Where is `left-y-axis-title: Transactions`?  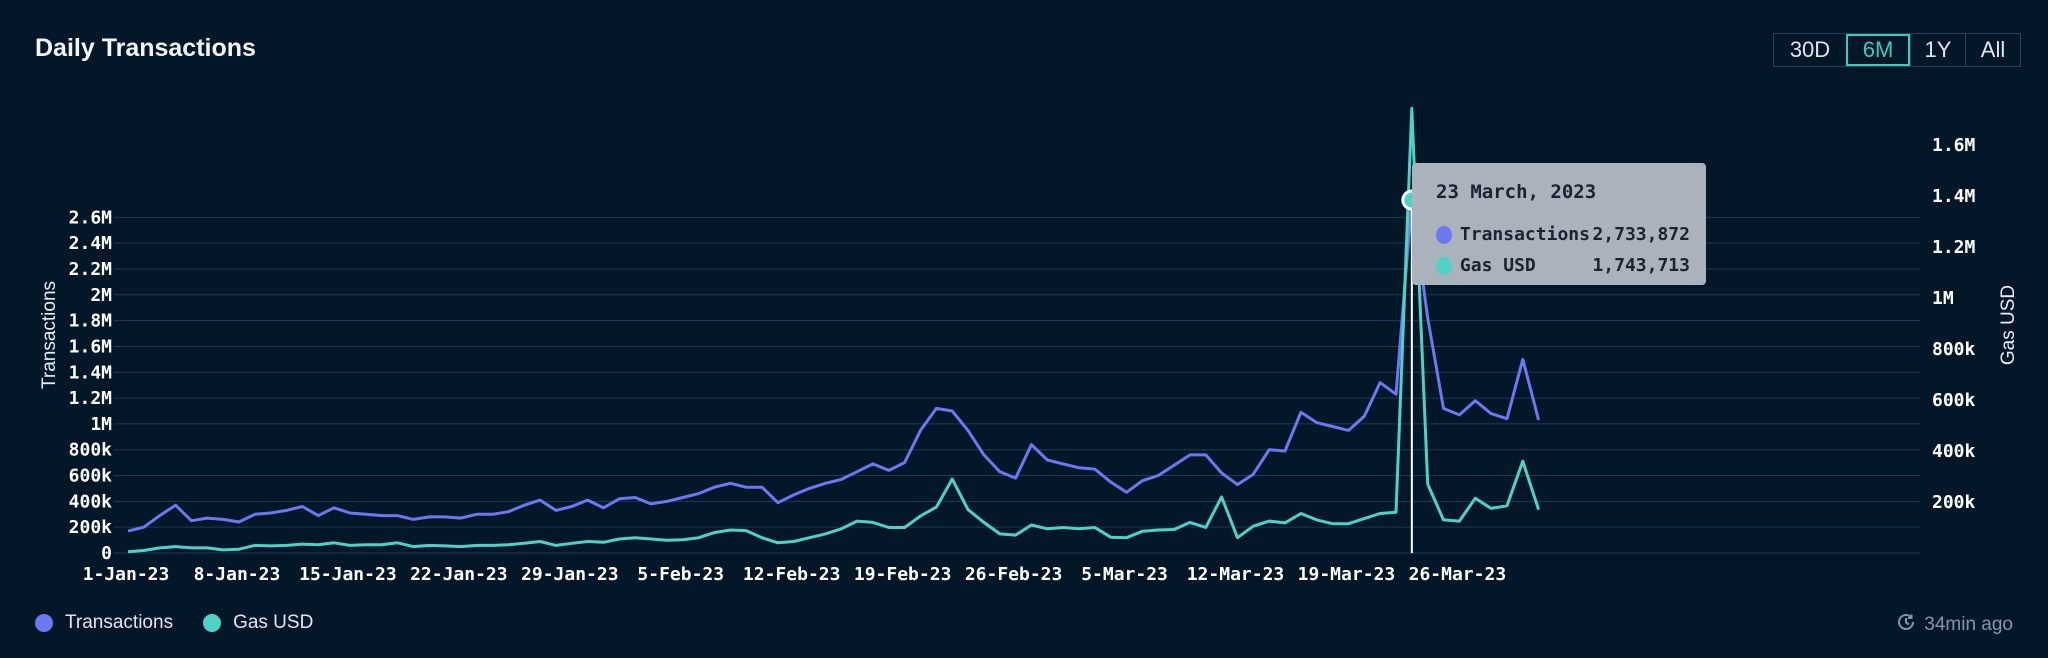 left-y-axis-title: Transactions is located at coordinates (49, 335).